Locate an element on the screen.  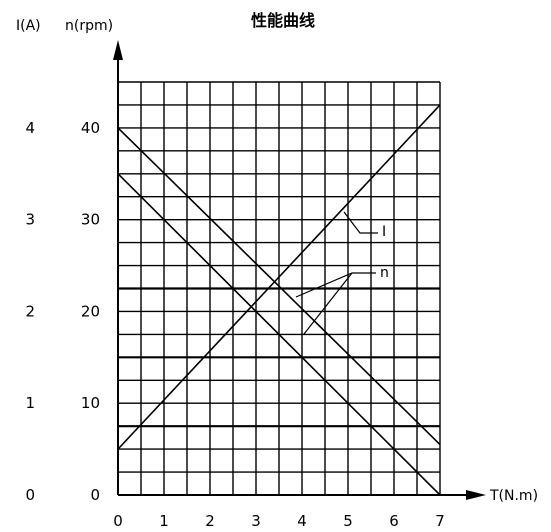
y-tick-label-speed: 30 is located at coordinates (90, 220).